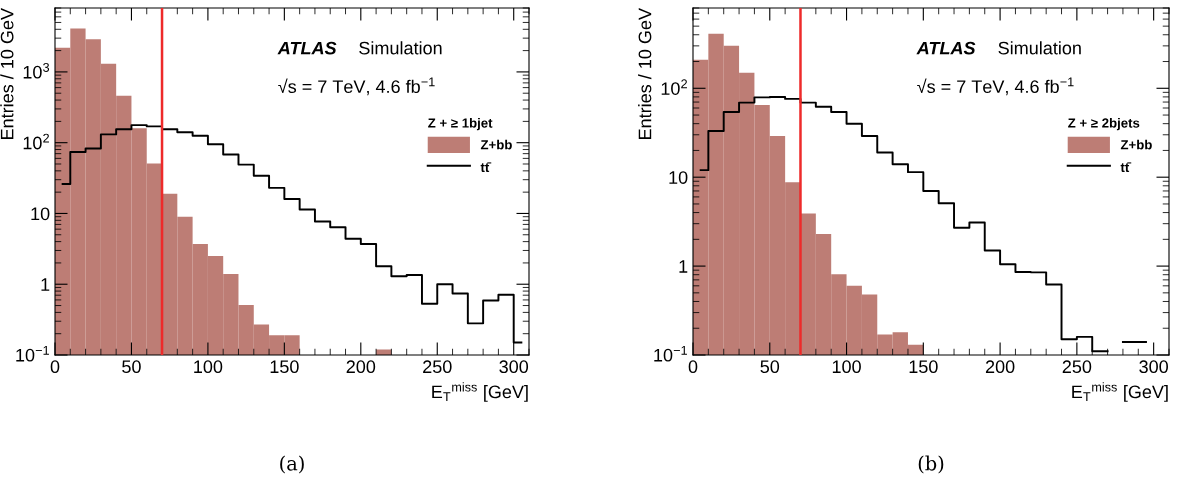 Image resolution: width=1185 pixels, height=498 pixels. Describe the element at coordinates (460, 124) in the screenshot. I see `legend-title: Z + ≥ 1bjet` at that location.